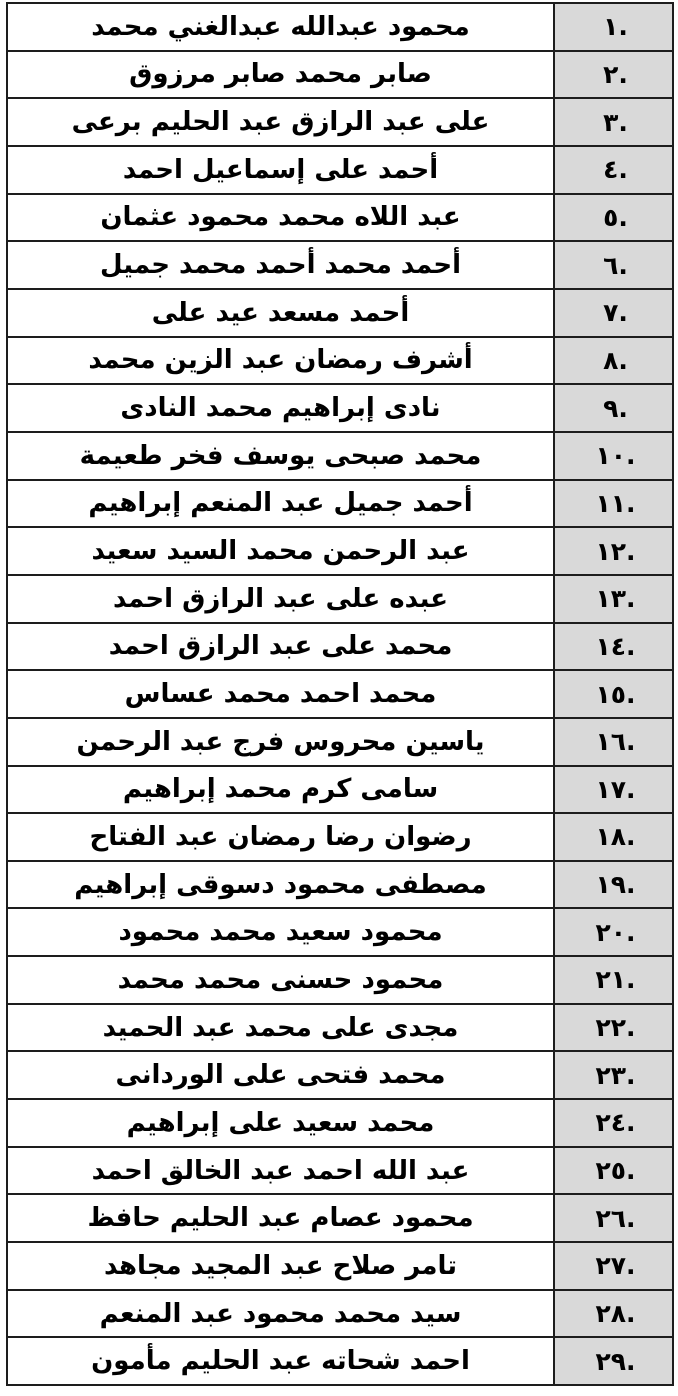 The height and width of the screenshot is (1396, 678). I want to click on row-number: ٩., so click(615, 408).